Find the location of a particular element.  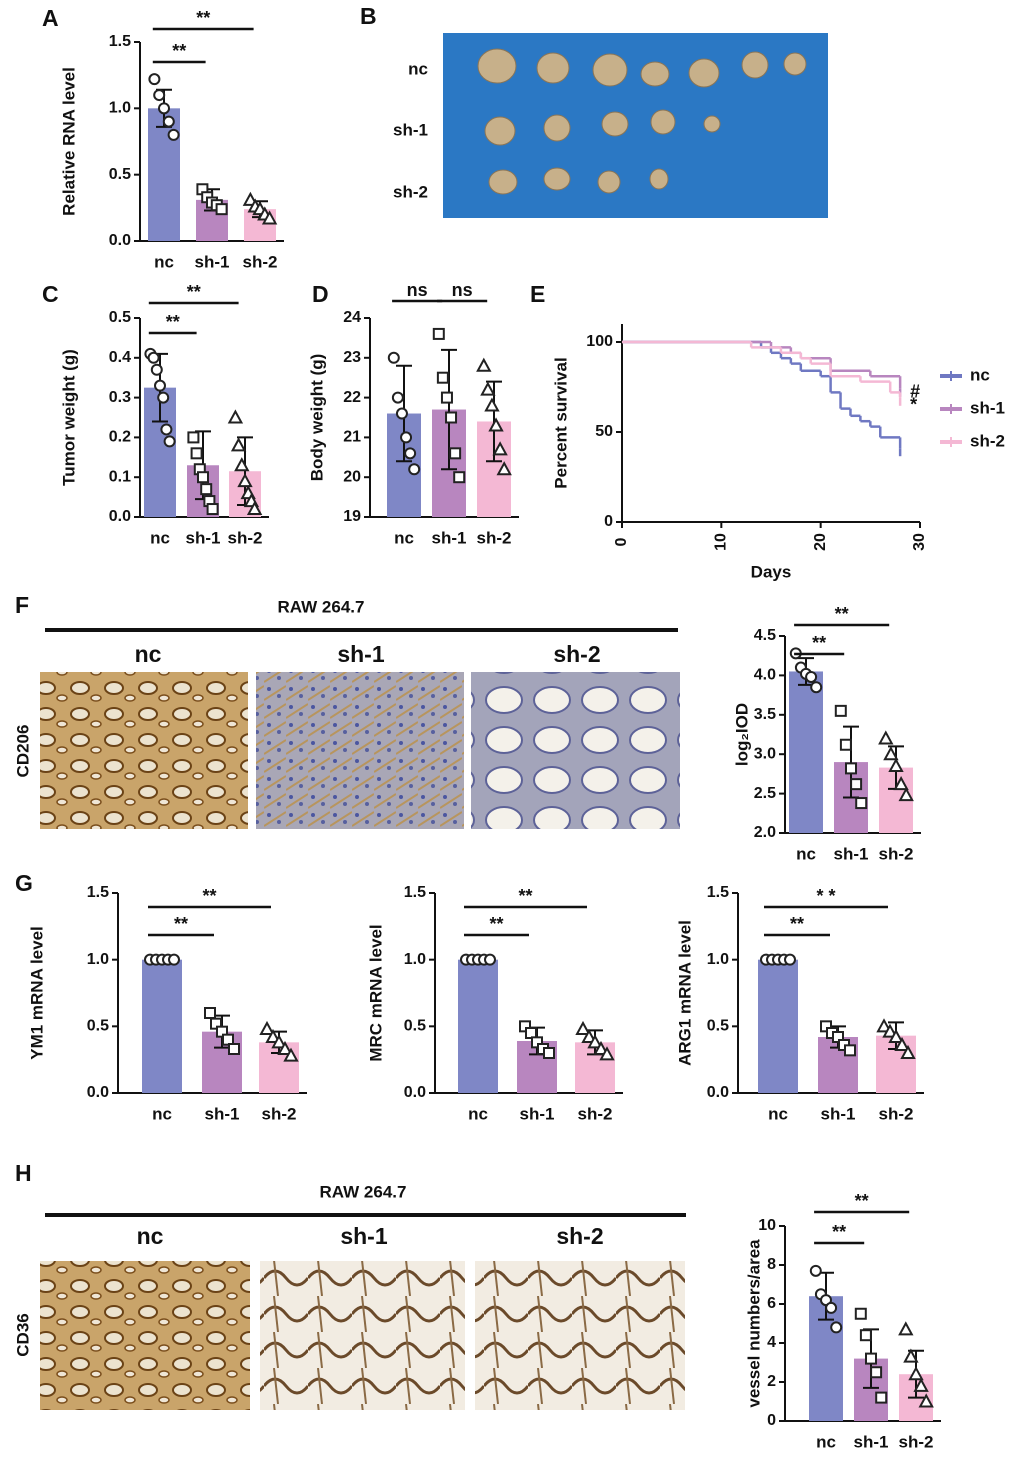

y-axis-label: Percent survival is located at coordinates (560, 422).